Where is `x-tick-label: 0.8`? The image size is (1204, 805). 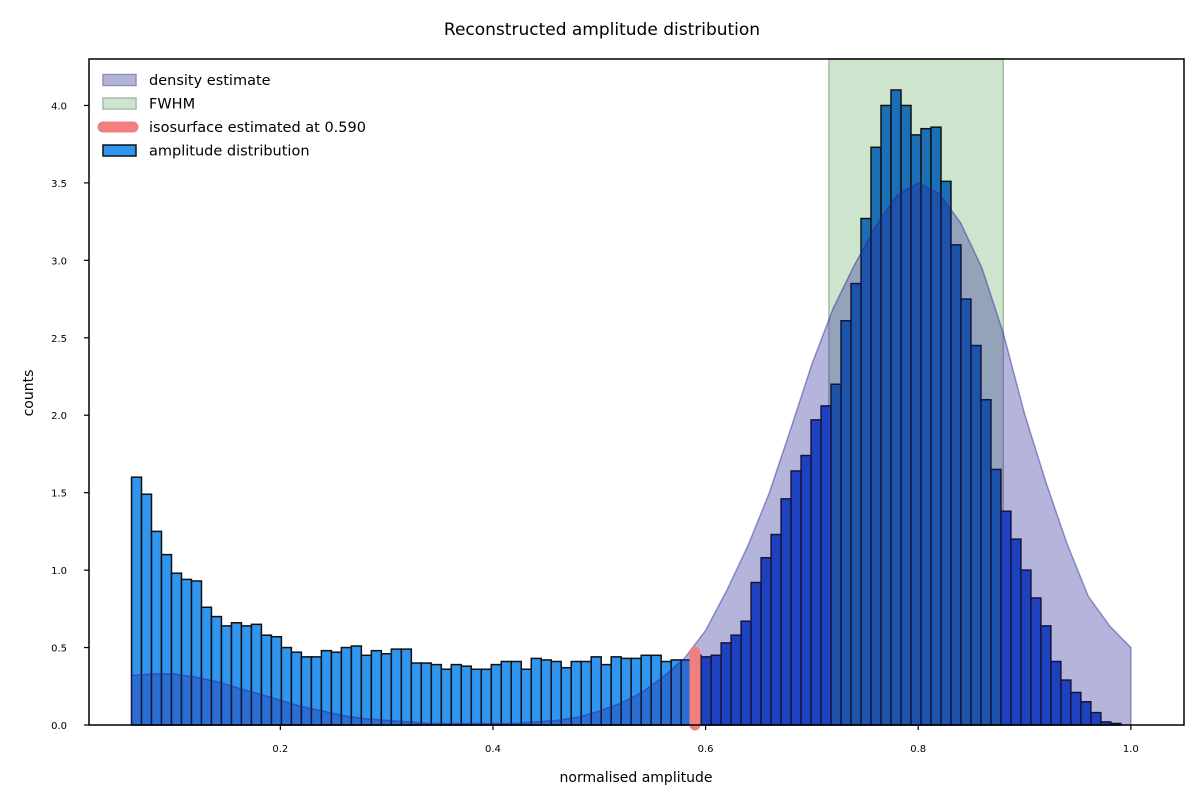
x-tick-label: 0.8 is located at coordinates (918, 749).